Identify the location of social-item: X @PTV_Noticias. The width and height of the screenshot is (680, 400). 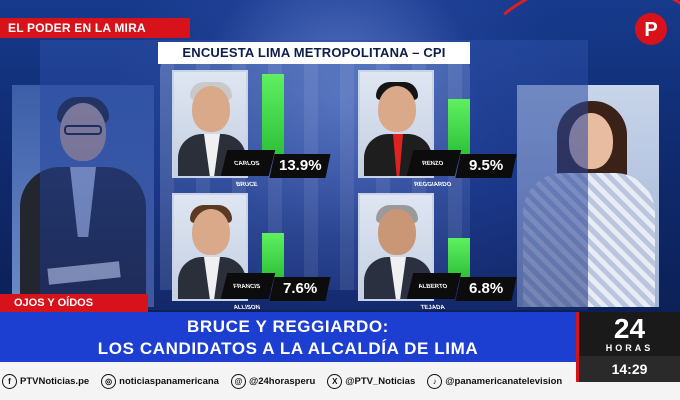
(371, 381).